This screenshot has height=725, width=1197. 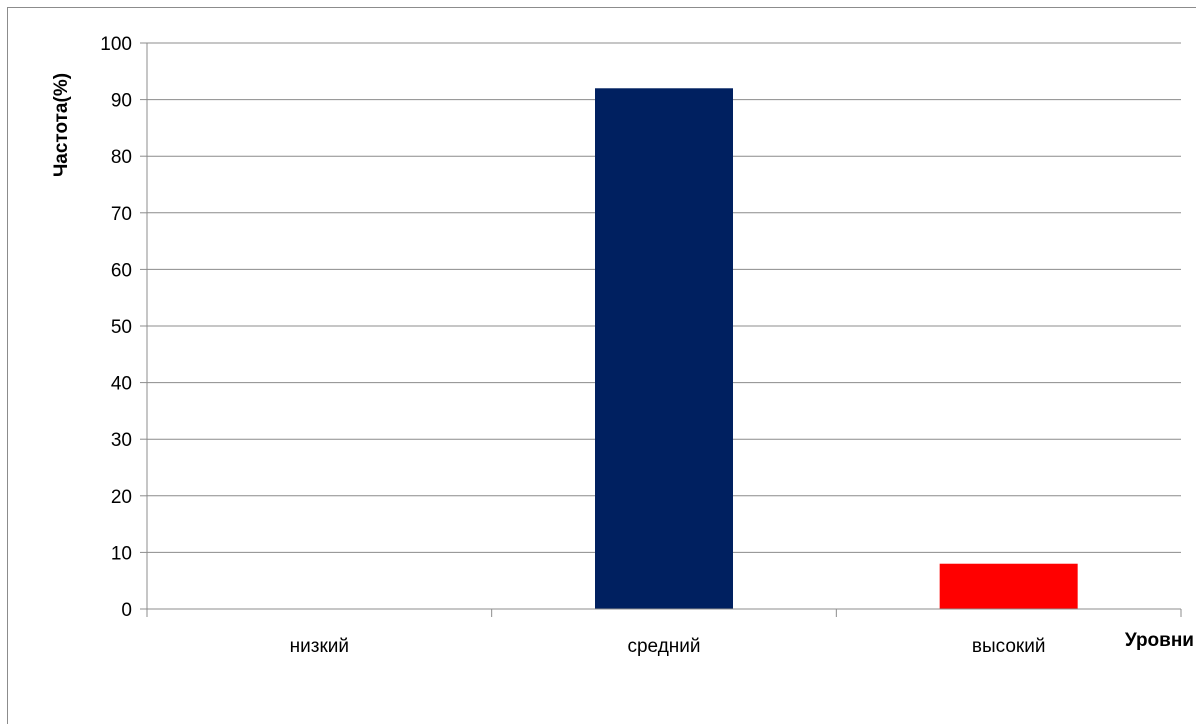 What do you see at coordinates (121, 327) in the screenshot?
I see `y-tick-label: 50` at bounding box center [121, 327].